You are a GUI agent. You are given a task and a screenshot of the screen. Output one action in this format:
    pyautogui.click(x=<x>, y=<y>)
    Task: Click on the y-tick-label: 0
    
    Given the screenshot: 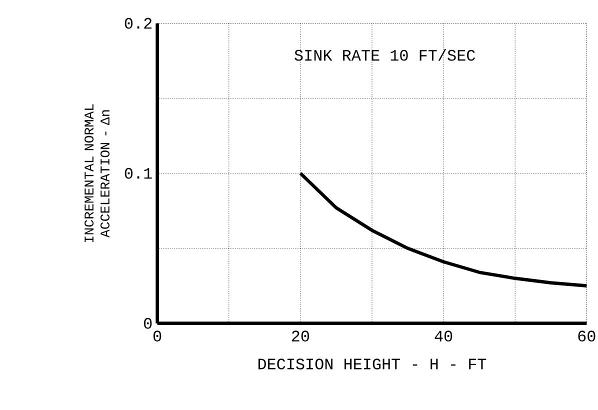 What is the action you would take?
    pyautogui.click(x=148, y=323)
    